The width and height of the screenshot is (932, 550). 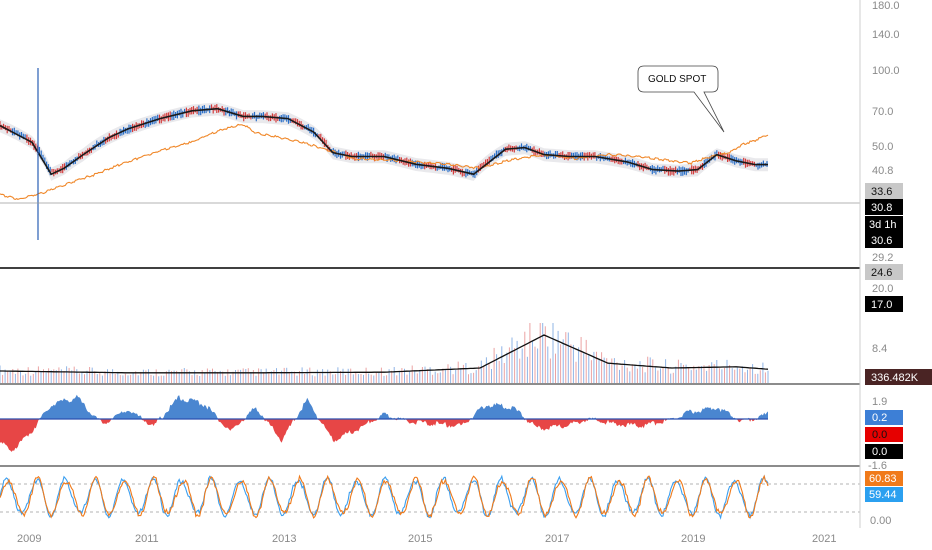 I want to click on envelope-band, so click(x=384, y=141).